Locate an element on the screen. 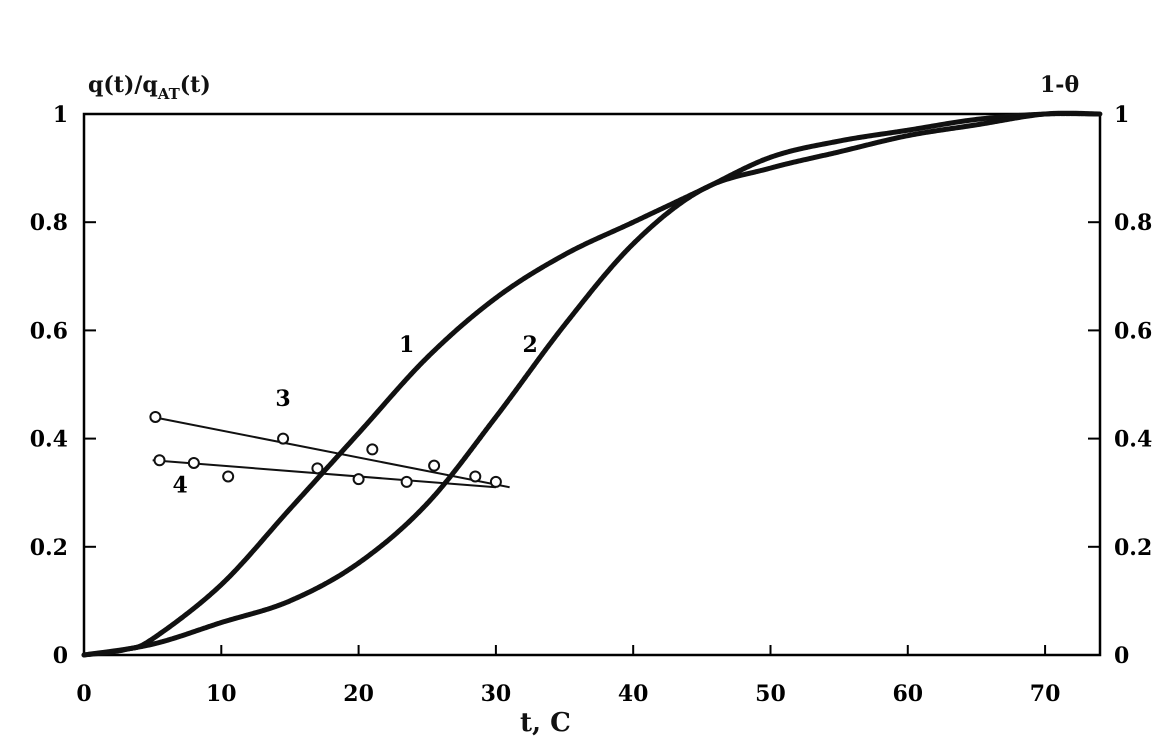  y-tick-label-right: 0.2 is located at coordinates (1133, 548).